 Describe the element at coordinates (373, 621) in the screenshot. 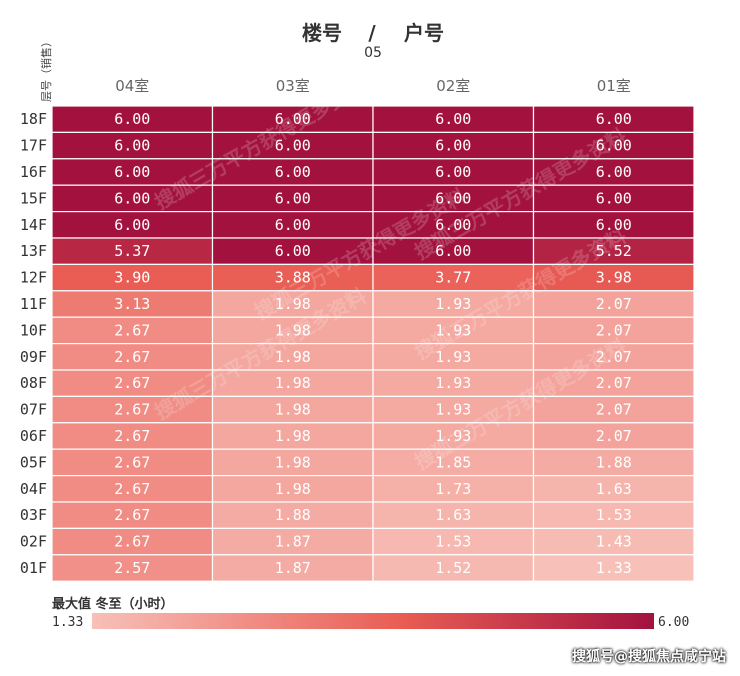

I see `legend-gradient-bar` at that location.